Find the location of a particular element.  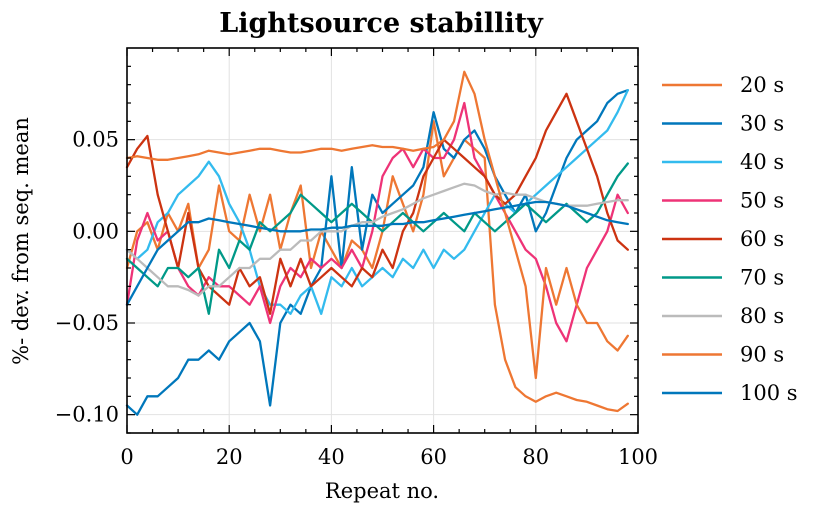

x-tick-label: 0 is located at coordinates (126, 457).